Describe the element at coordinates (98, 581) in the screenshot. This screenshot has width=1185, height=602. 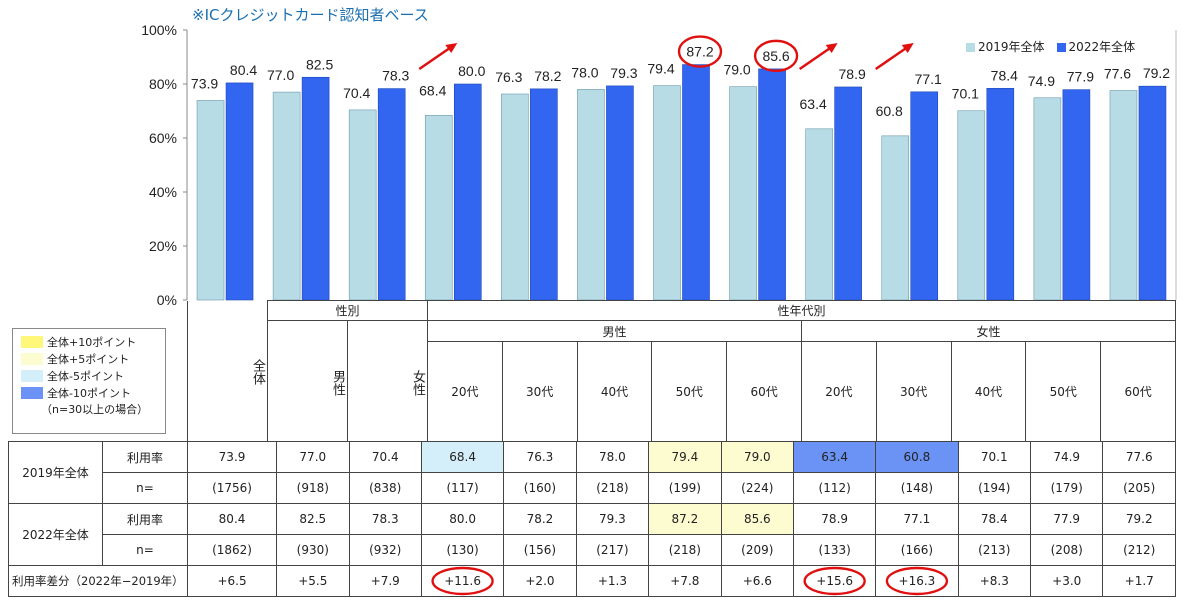
I see `diff-label: 利用率差分（2022年−2019年）` at that location.